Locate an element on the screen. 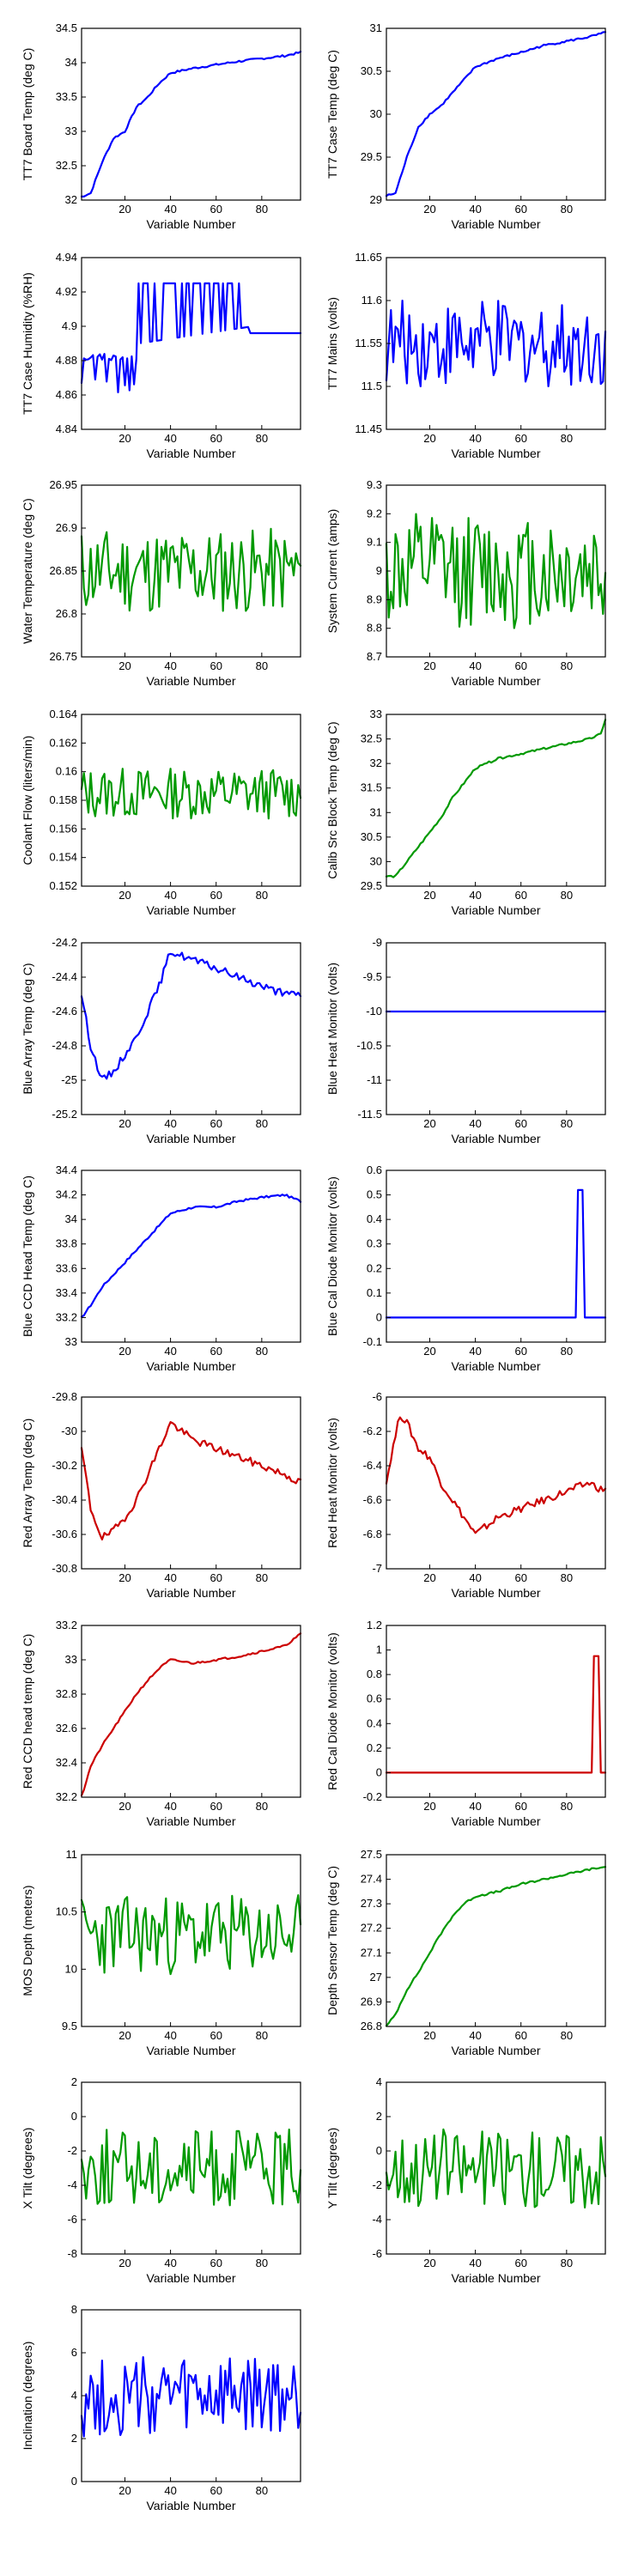  y-tick-label: -6.4 is located at coordinates (372, 1466).